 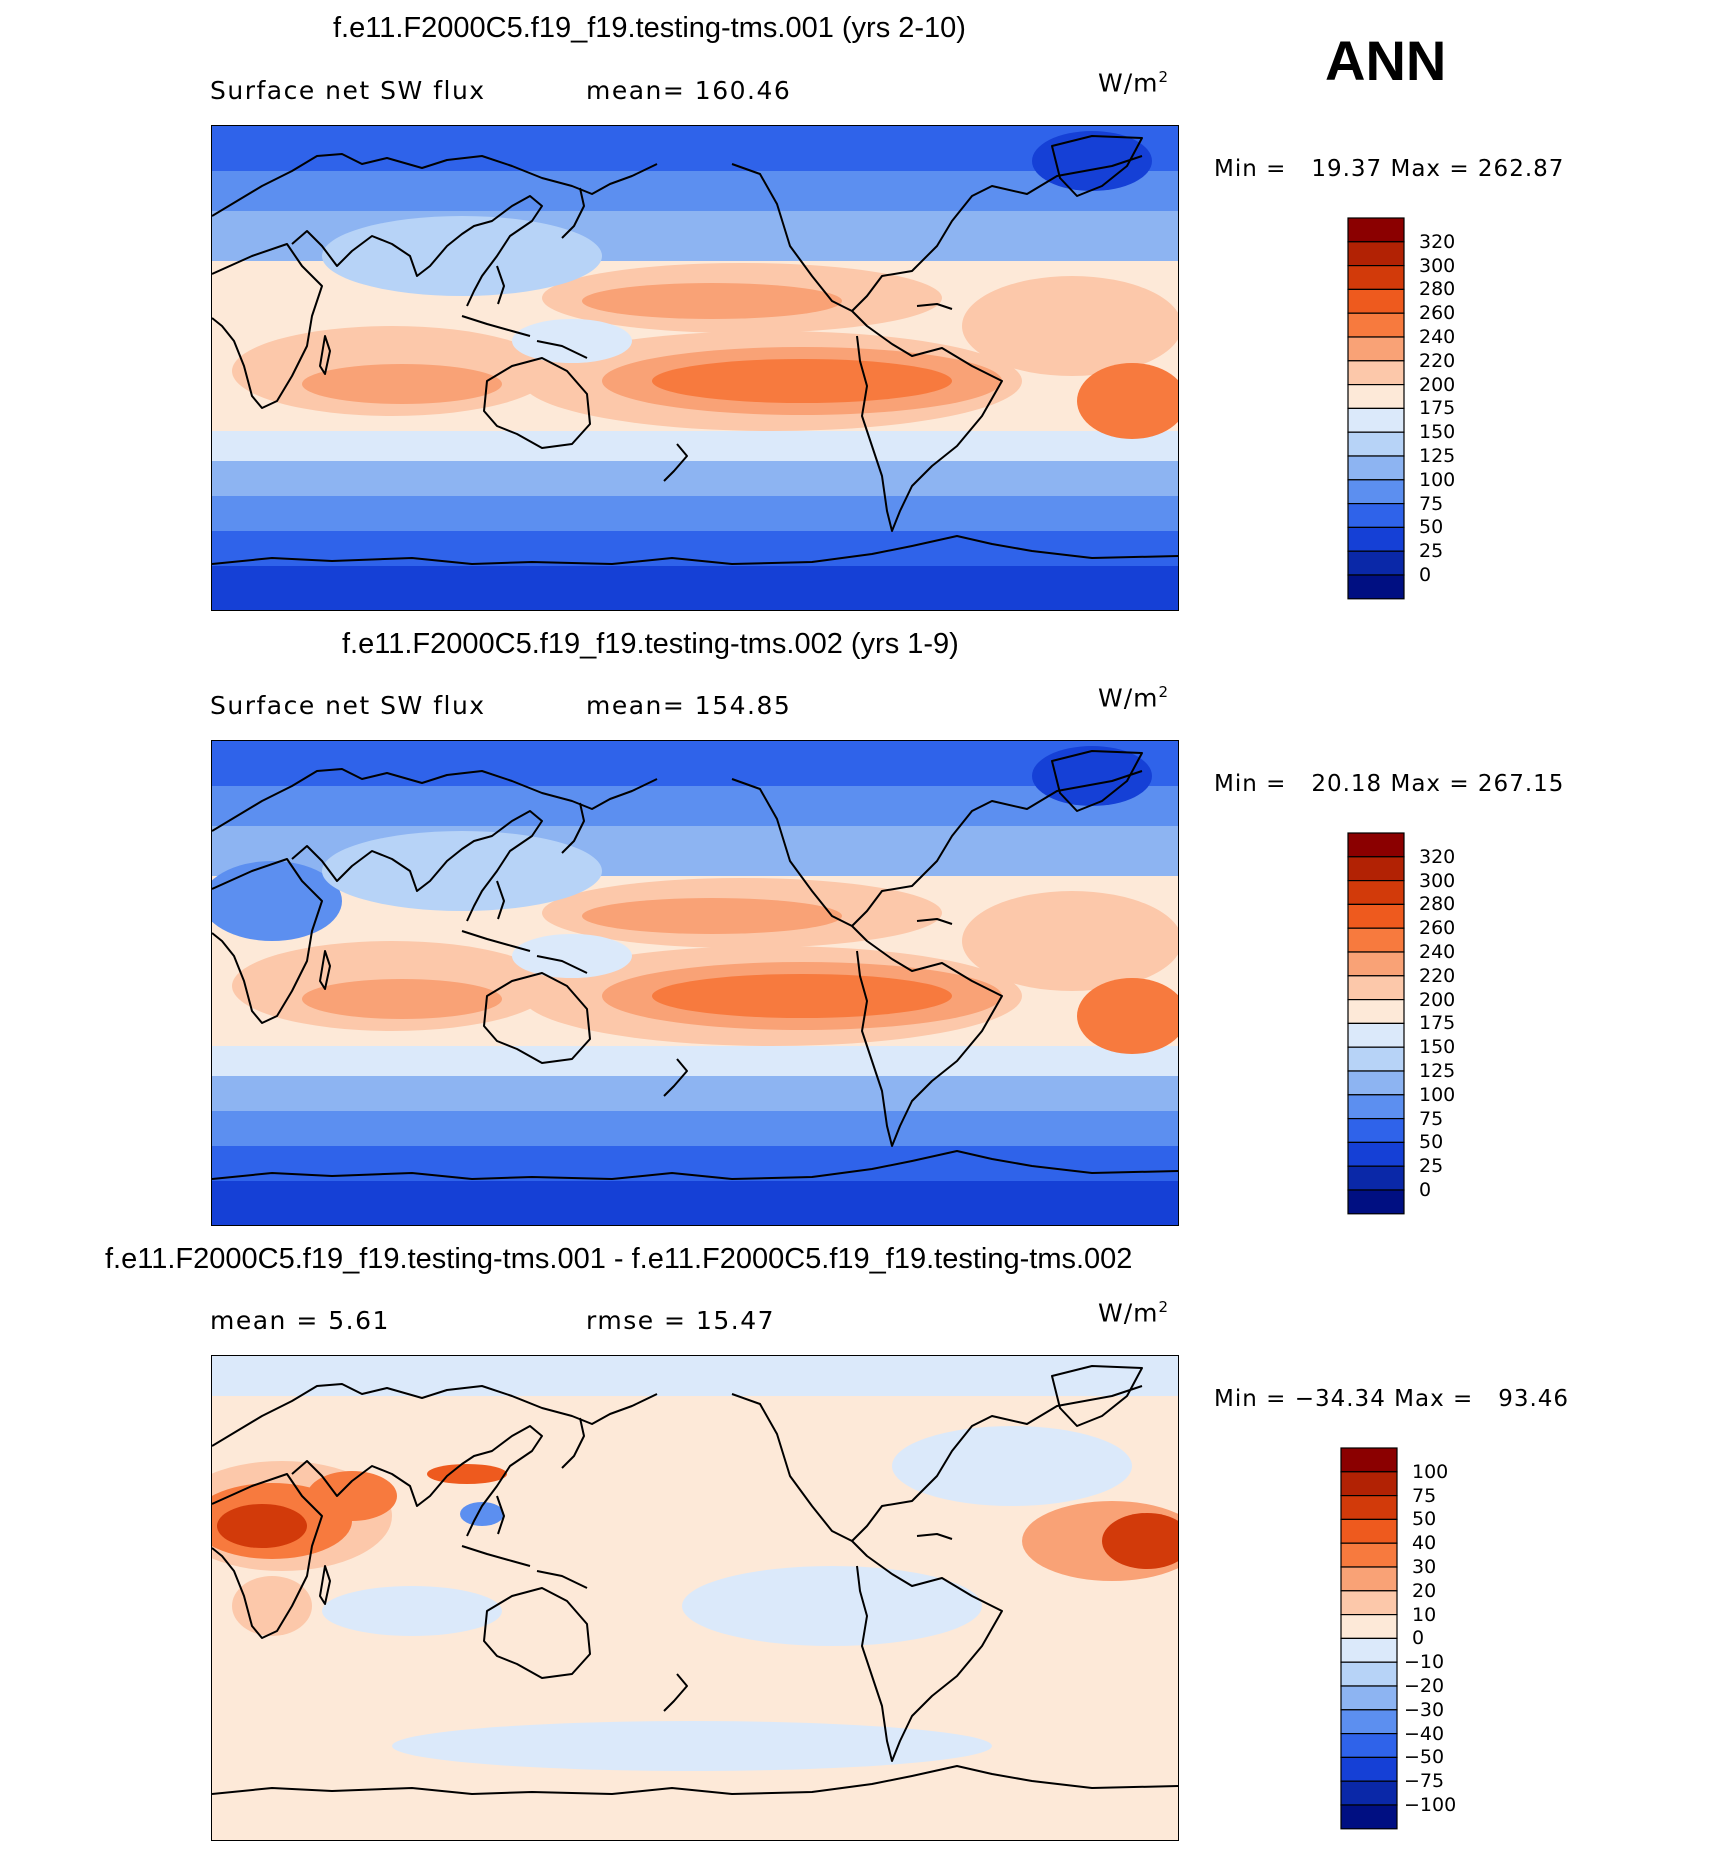 I want to click on colorbar-tick-label: 0, so click(x=1418, y=1638).